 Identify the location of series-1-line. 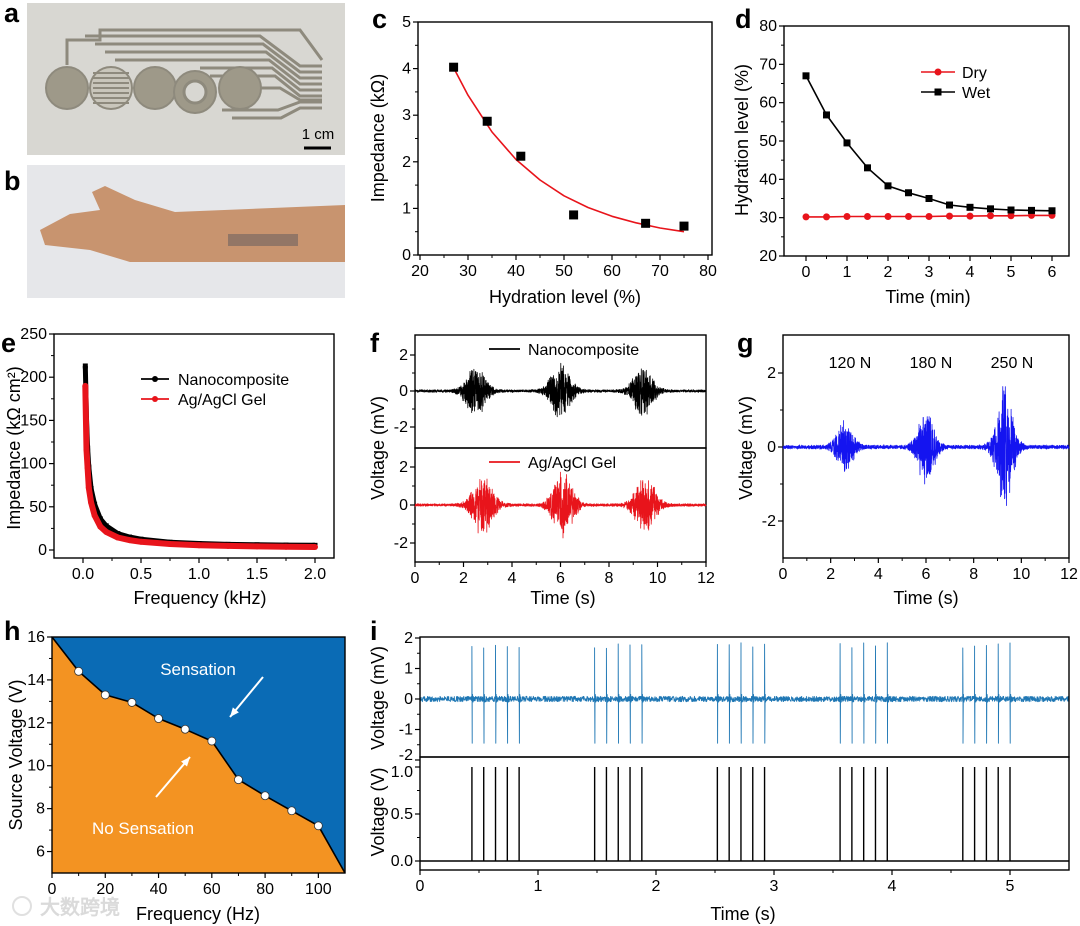
(199, 467).